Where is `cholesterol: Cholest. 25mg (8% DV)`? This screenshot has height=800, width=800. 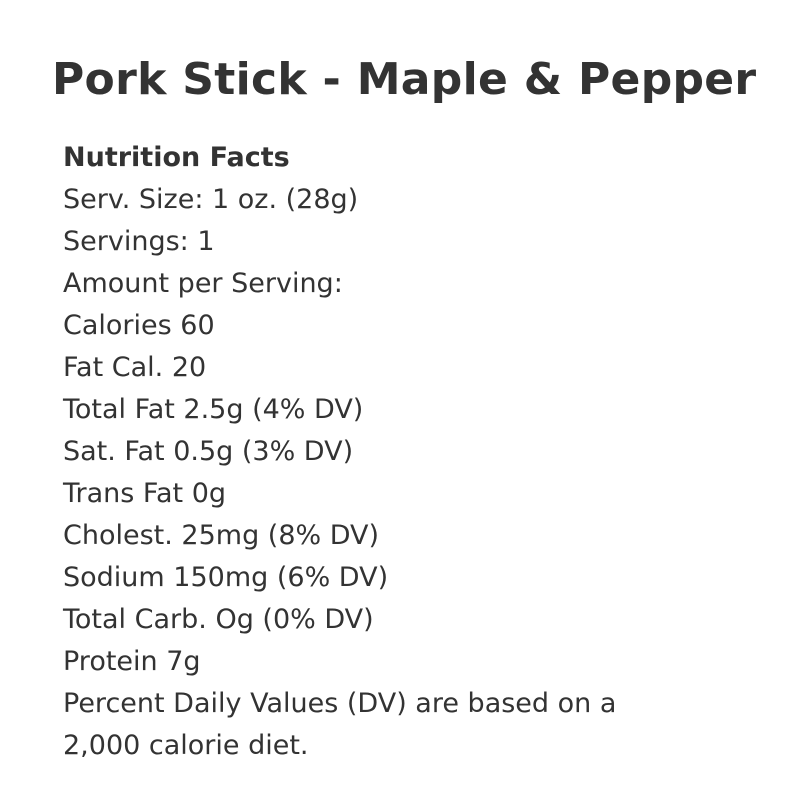
cholesterol: Cholest. 25mg (8% DV) is located at coordinates (221, 535).